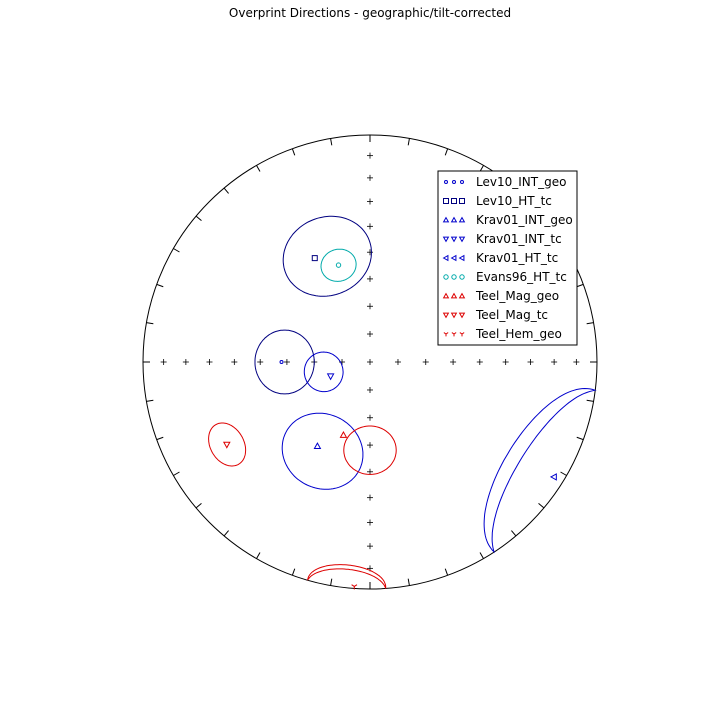 This screenshot has height=724, width=712. Describe the element at coordinates (517, 258) in the screenshot. I see `legend-label: Krav01_HT_tc` at that location.